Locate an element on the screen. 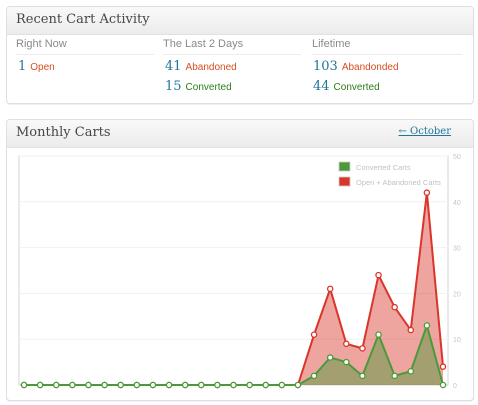 Image resolution: width=478 pixels, height=405 pixels. last-2-days-abandoned-stat: 41 Abandoned is located at coordinates (201, 66).